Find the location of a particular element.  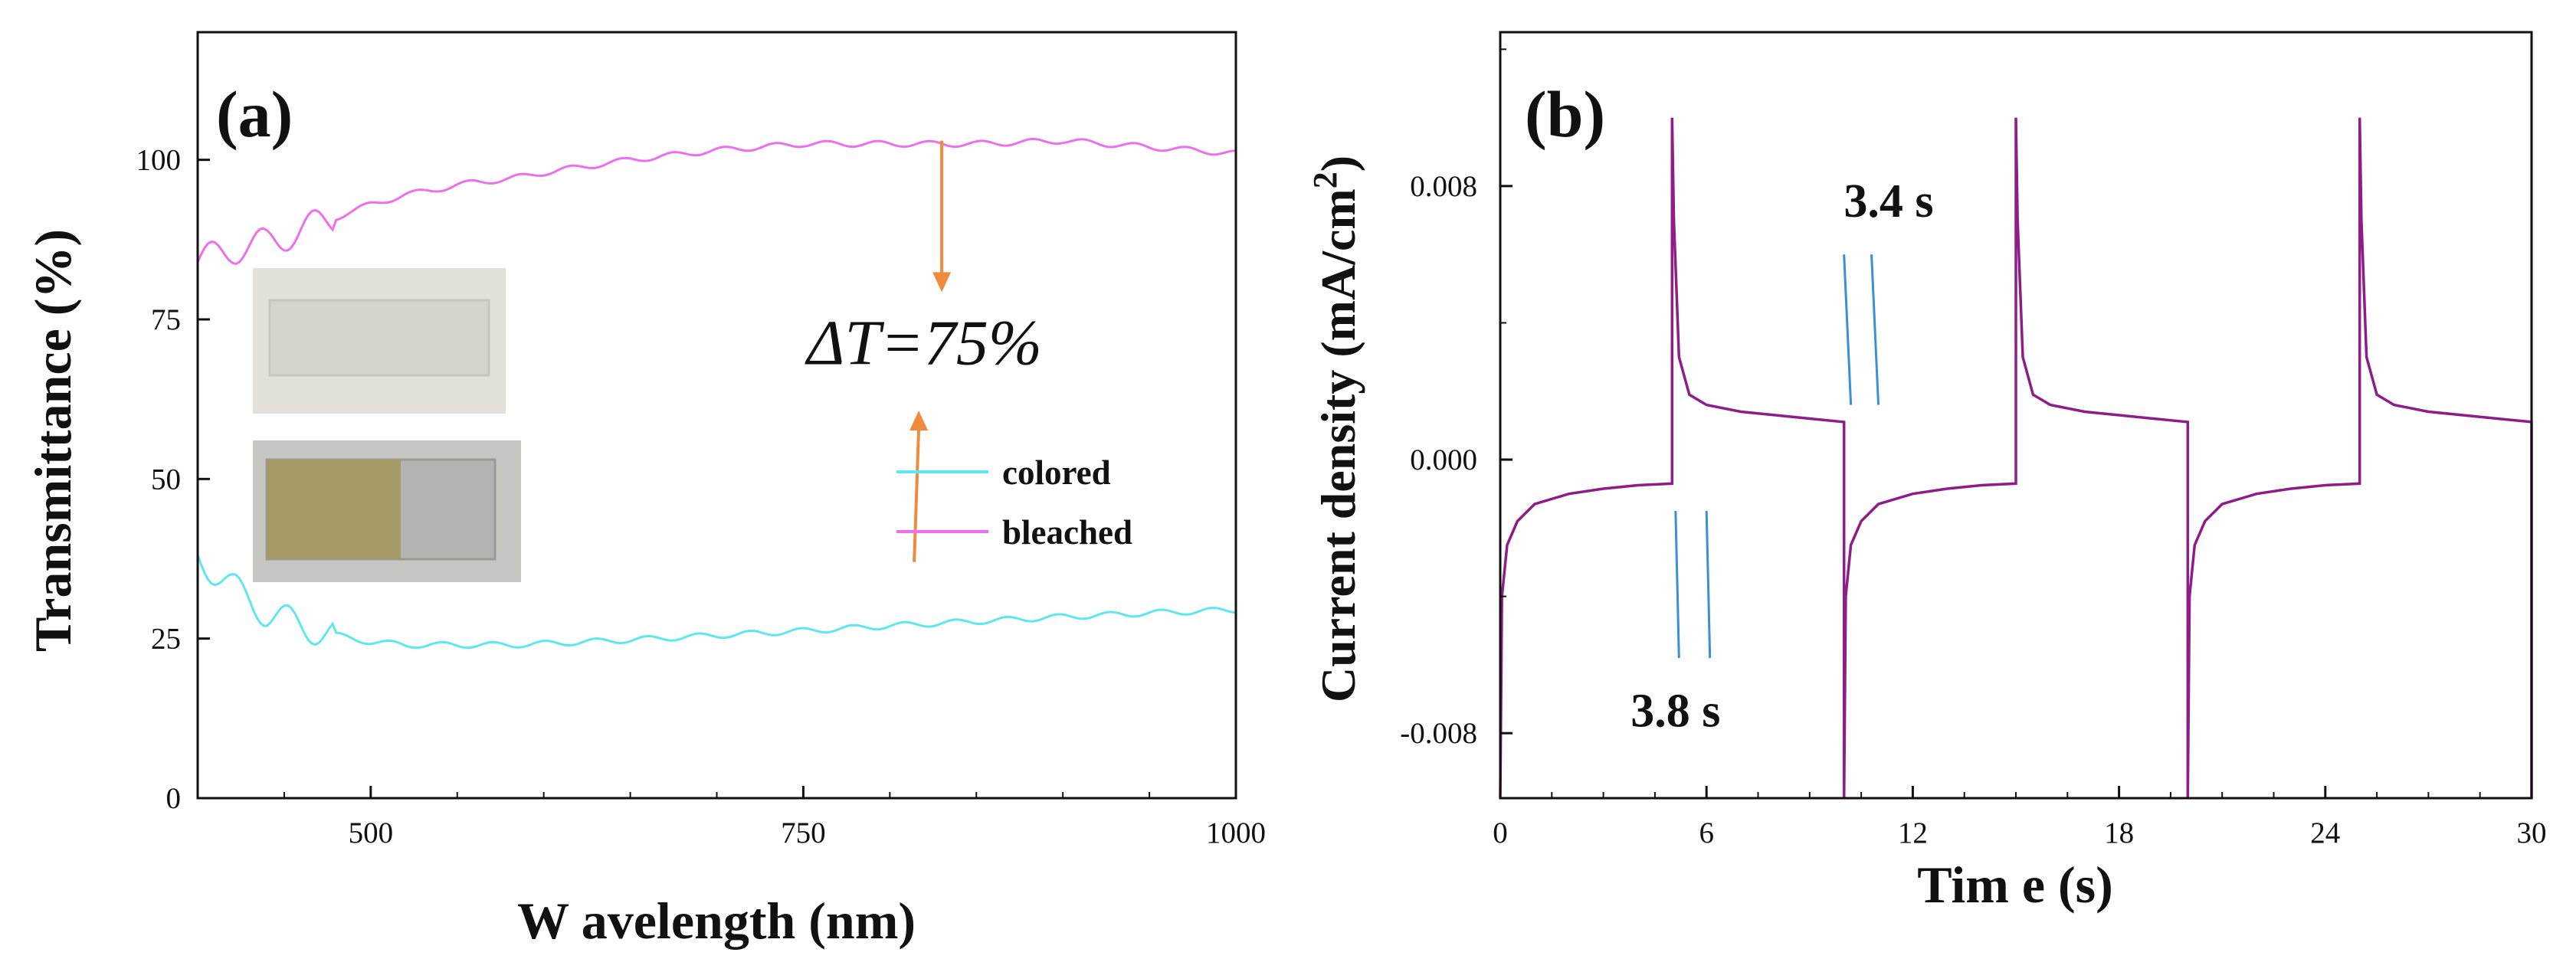

a-x-tick-label: 750 is located at coordinates (804, 833).